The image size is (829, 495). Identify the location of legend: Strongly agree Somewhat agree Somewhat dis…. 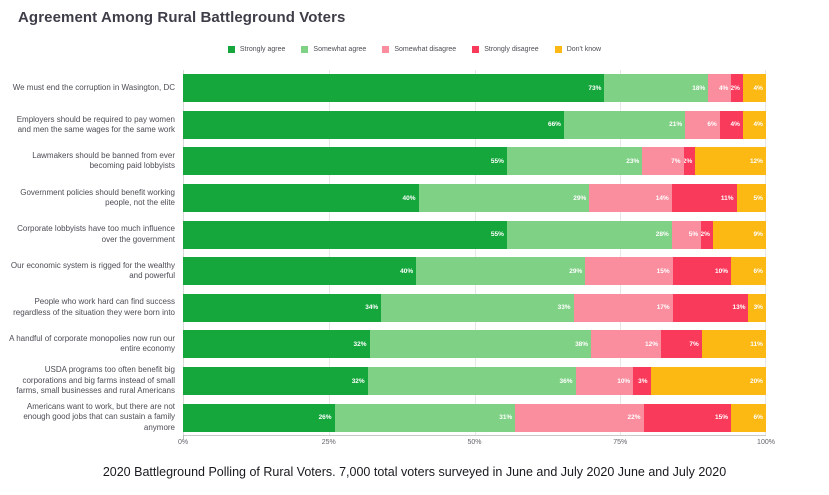
(414, 49).